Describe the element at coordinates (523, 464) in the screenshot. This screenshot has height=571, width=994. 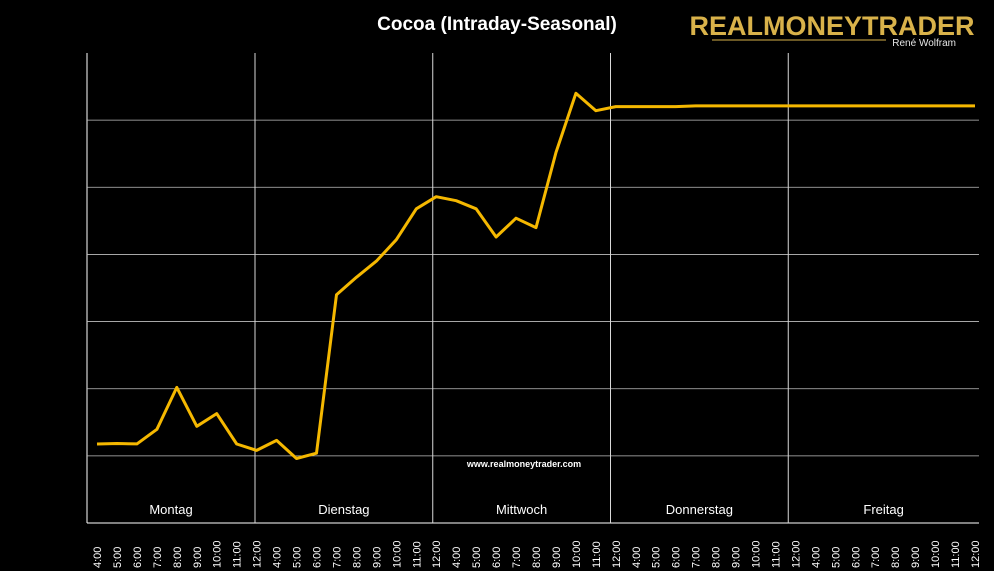
I see `watermark-url: www.realmoneytrader.com` at that location.